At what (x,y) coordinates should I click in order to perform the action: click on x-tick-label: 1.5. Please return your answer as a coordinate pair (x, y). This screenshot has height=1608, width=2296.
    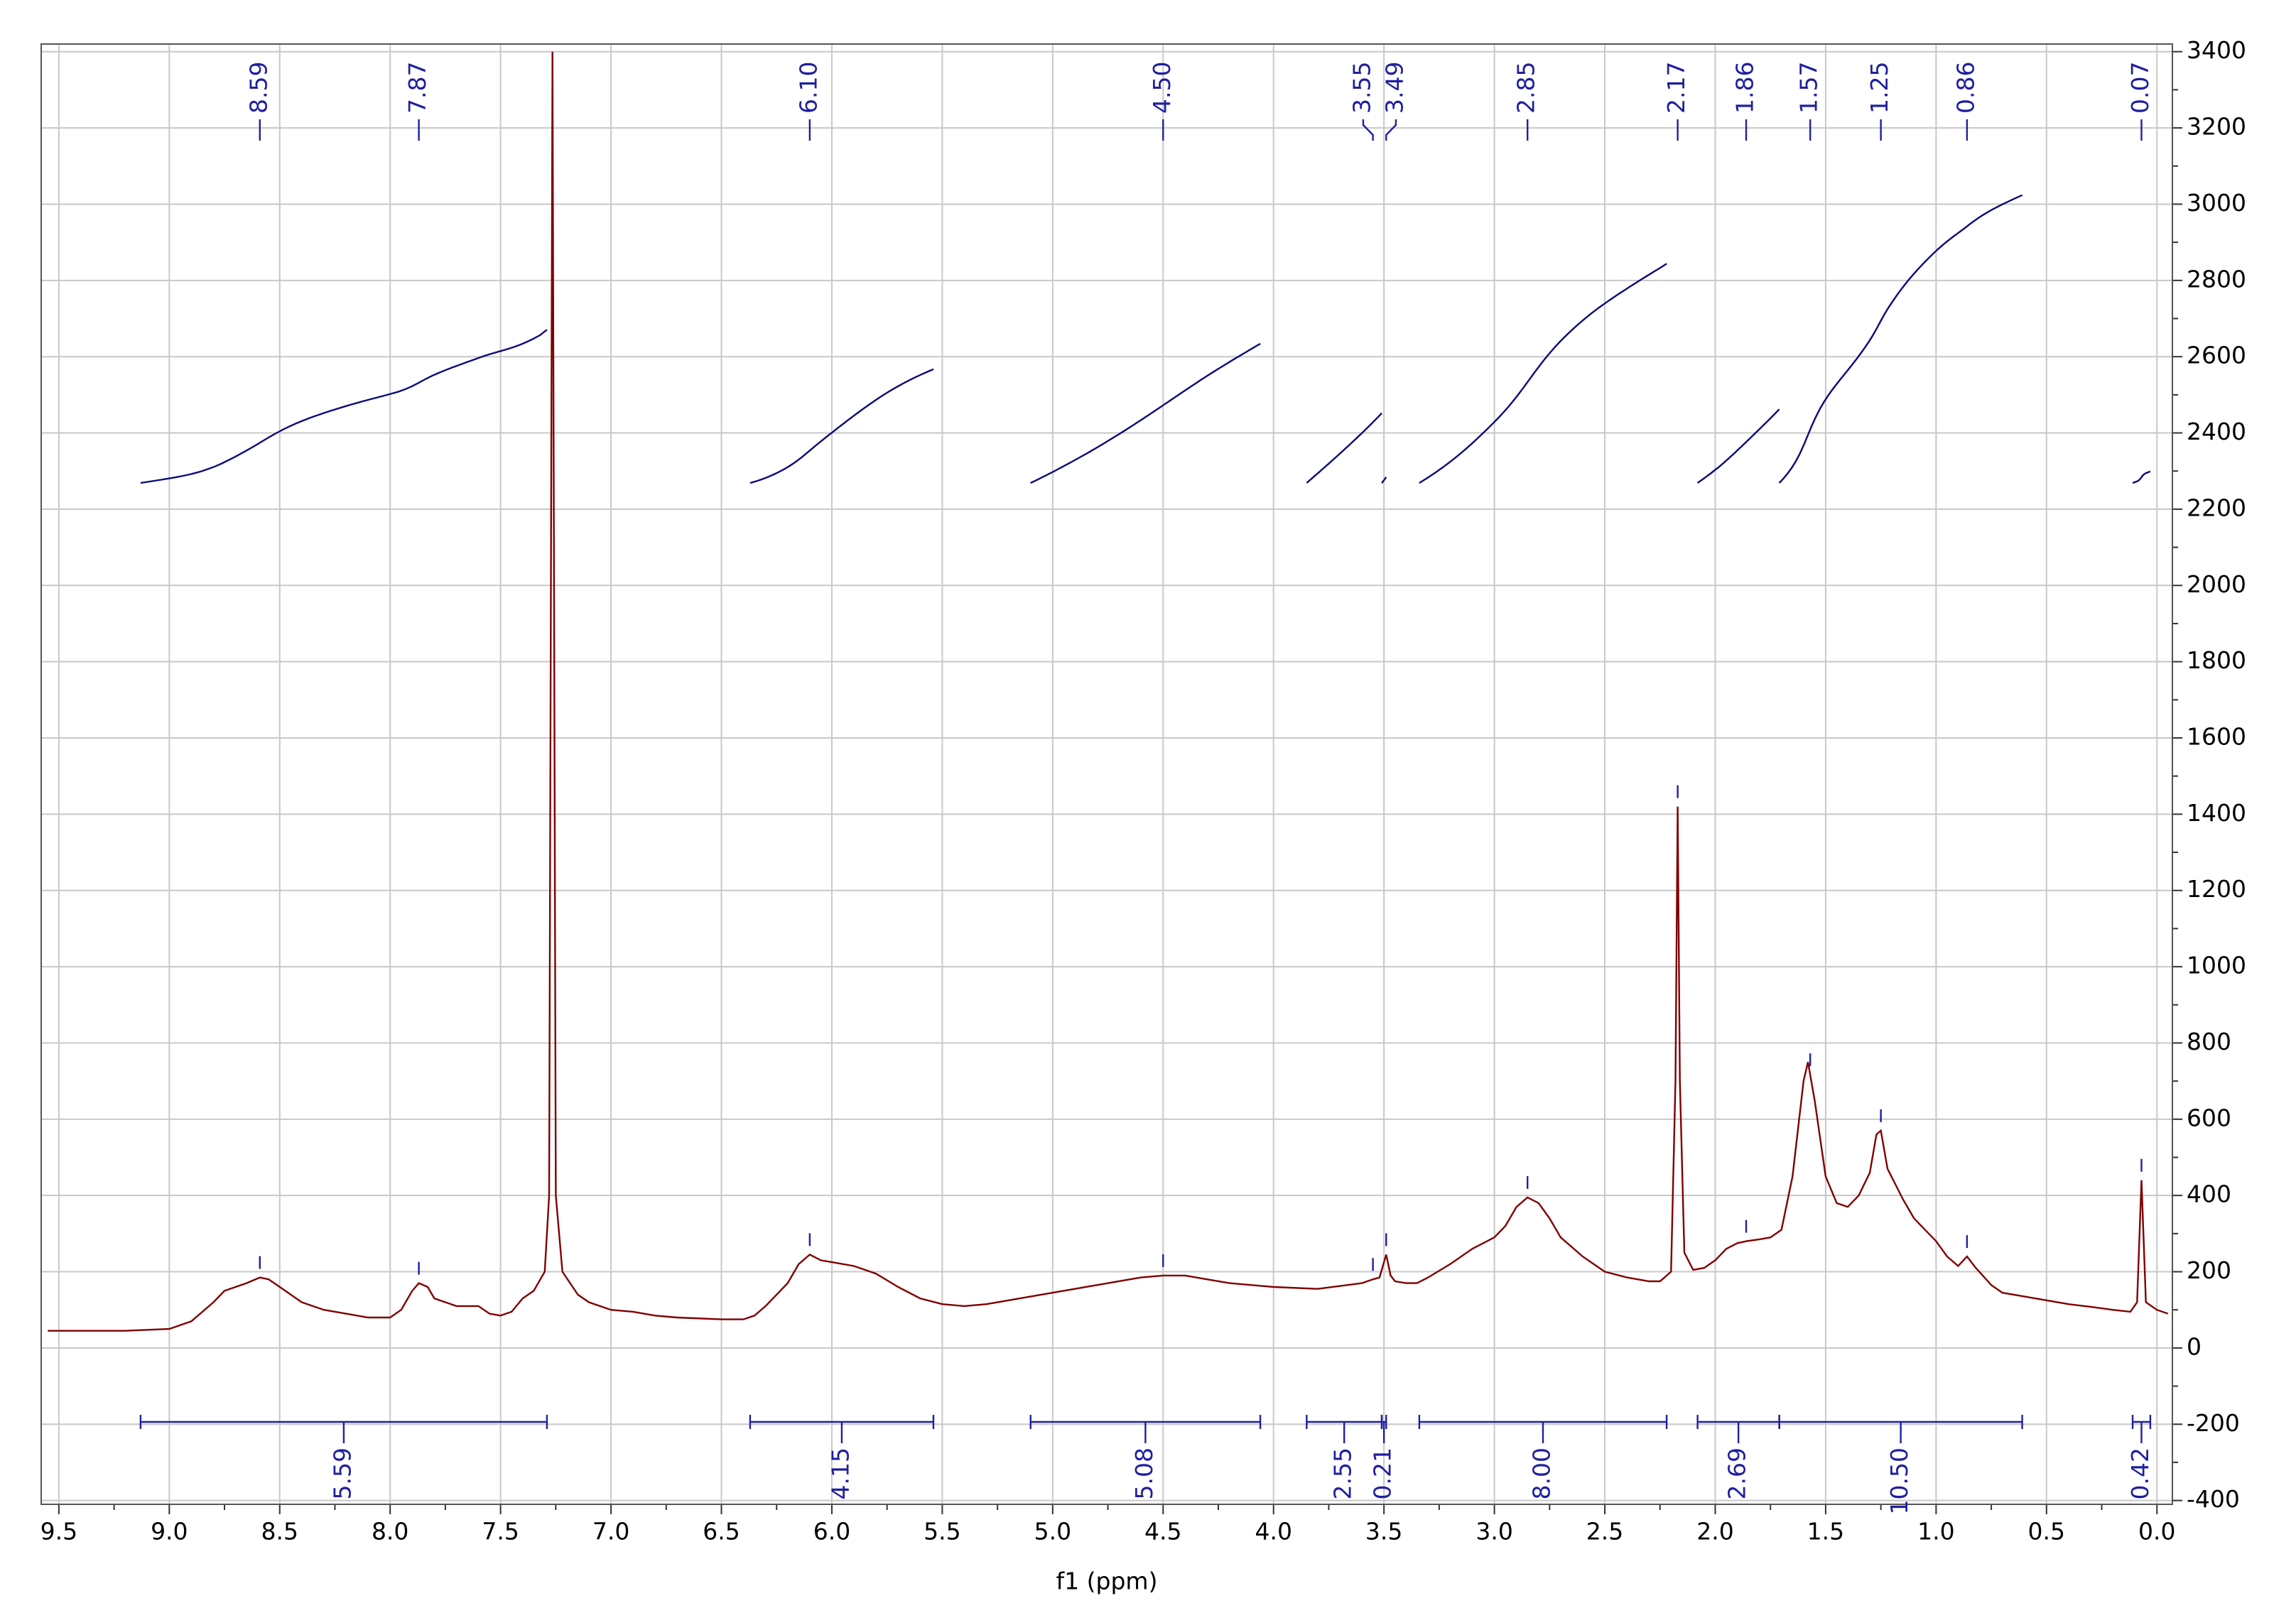
    Looking at the image, I should click on (1825, 1531).